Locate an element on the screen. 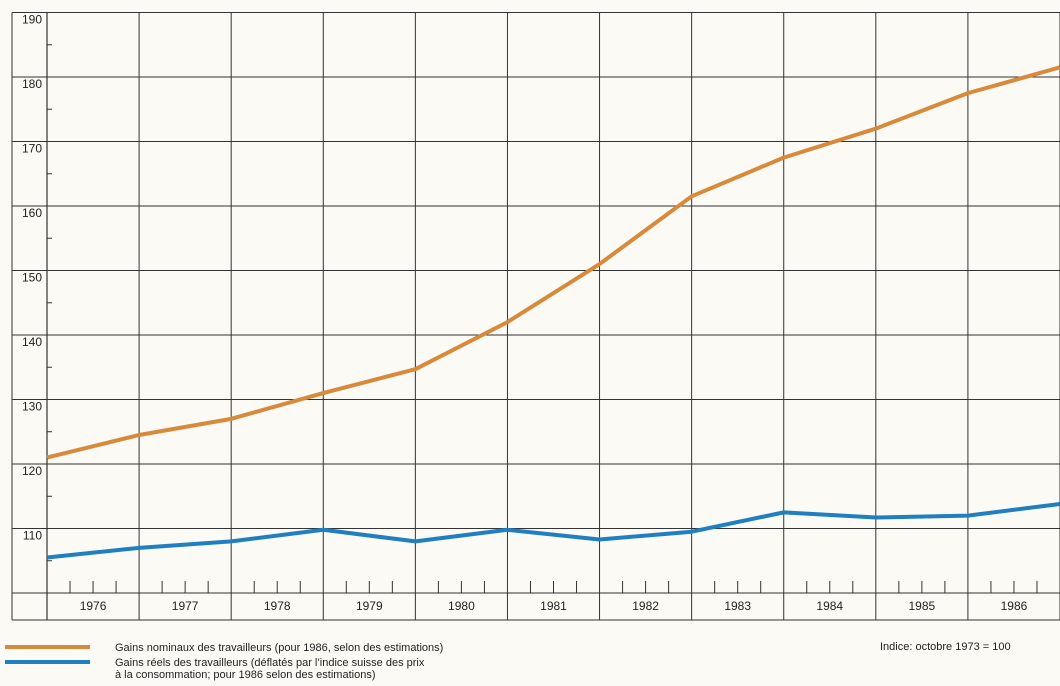  x-tick-label: 1980 is located at coordinates (461, 606).